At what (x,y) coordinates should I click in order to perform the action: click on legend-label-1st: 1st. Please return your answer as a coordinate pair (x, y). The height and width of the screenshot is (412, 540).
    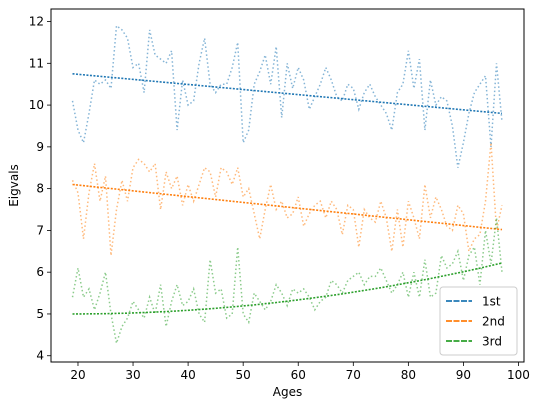
    Looking at the image, I should click on (491, 302).